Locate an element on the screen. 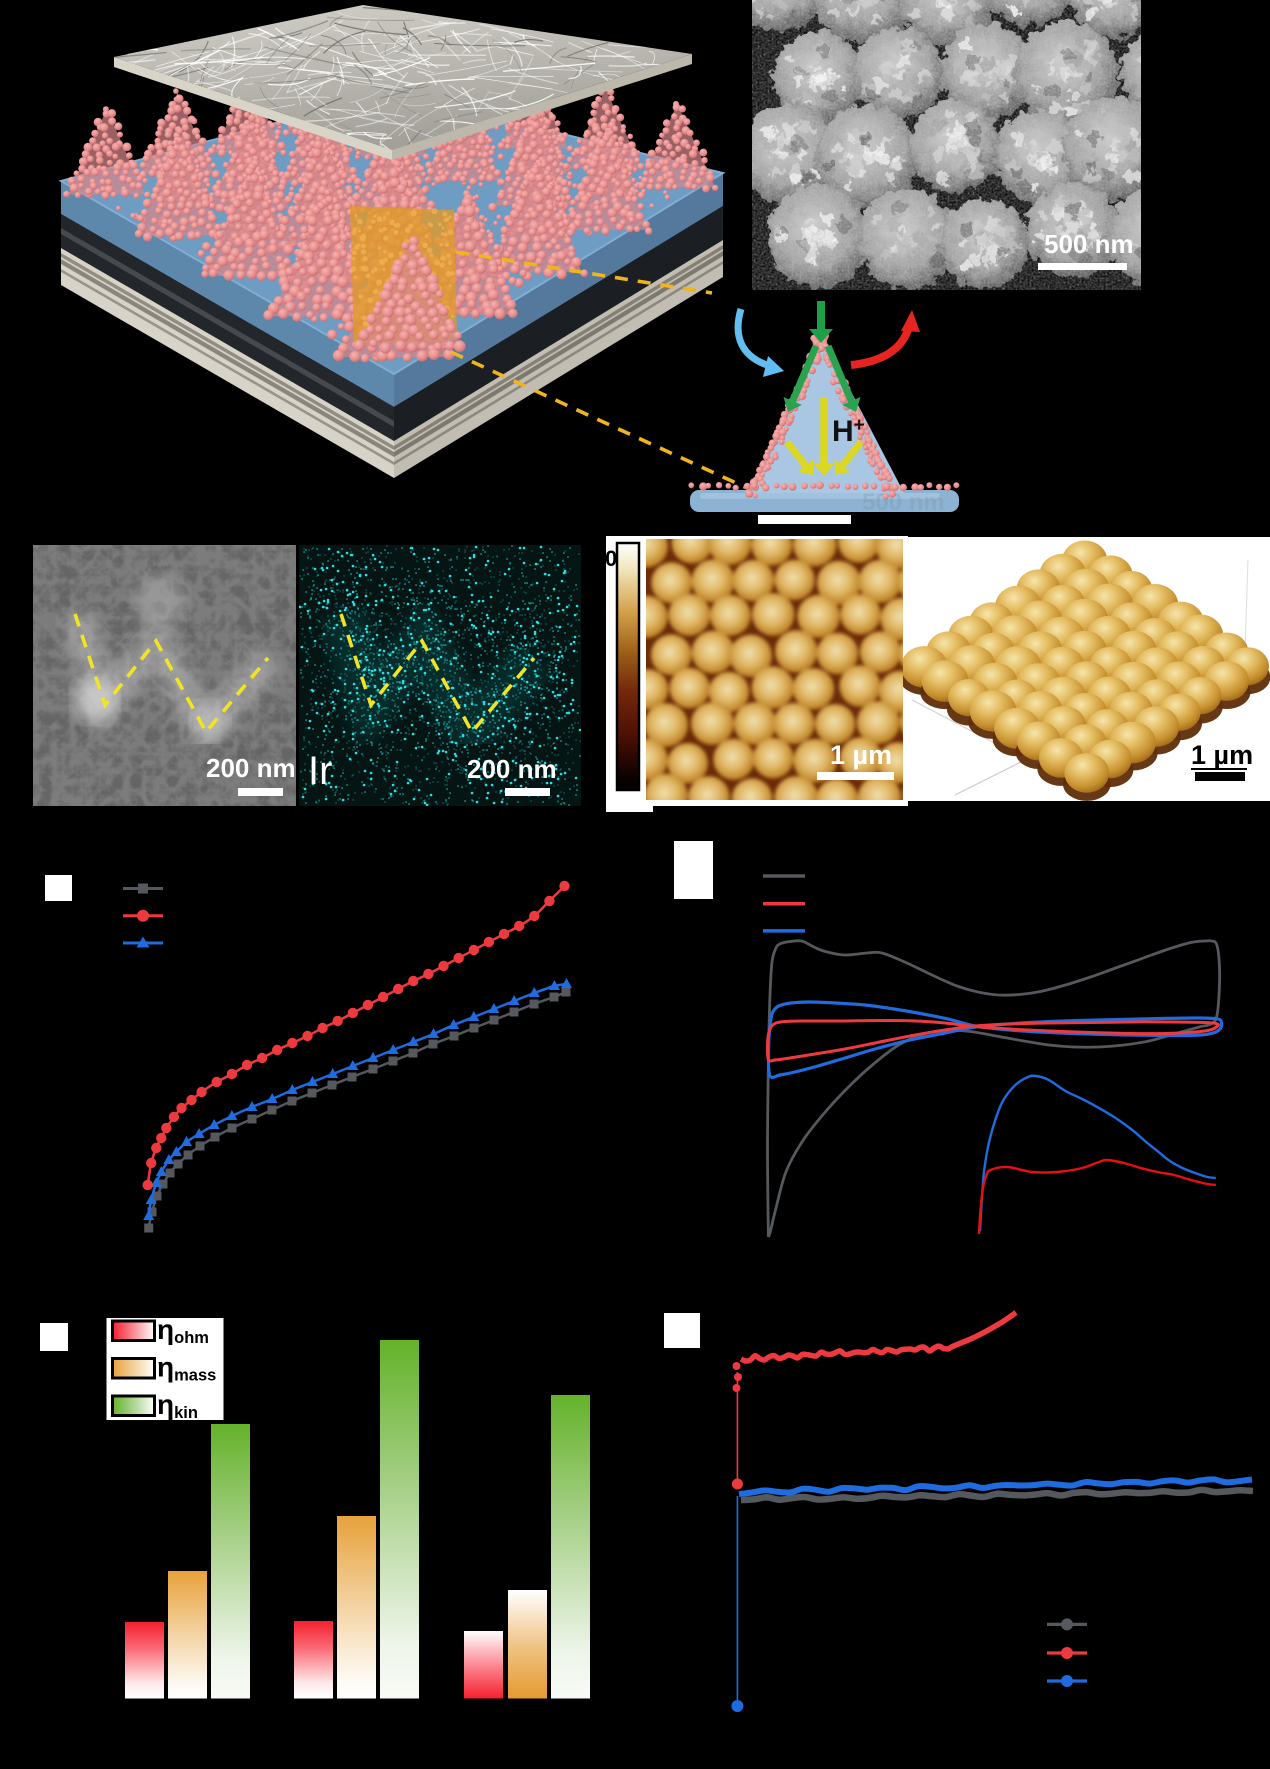 The width and height of the screenshot is (1270, 1769). svg-text: Ir is located at coordinates (320, 771).